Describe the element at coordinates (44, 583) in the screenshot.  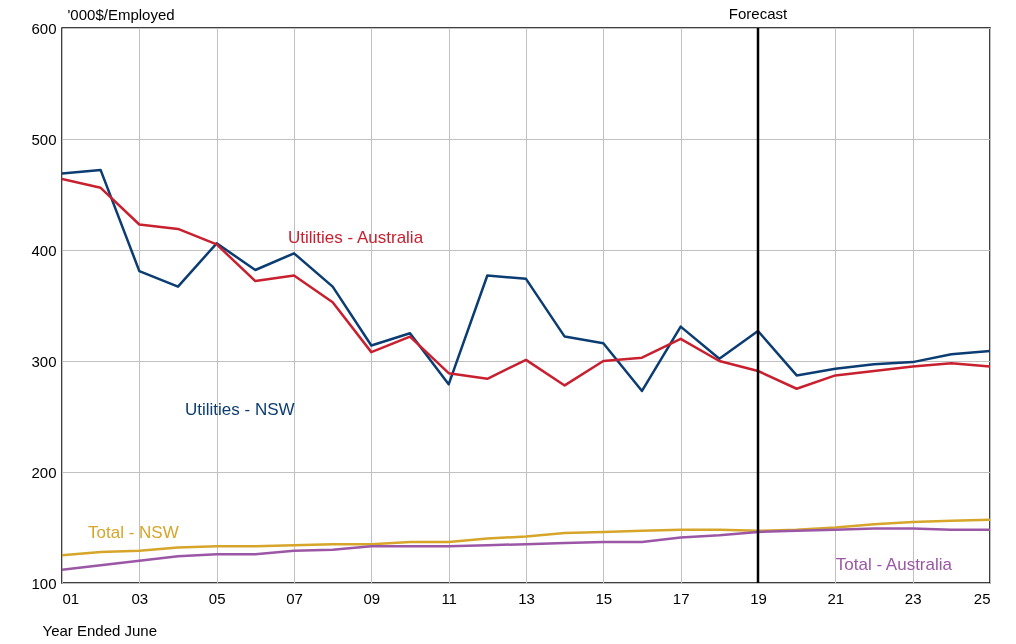
I see `y-tick-label: 100` at that location.